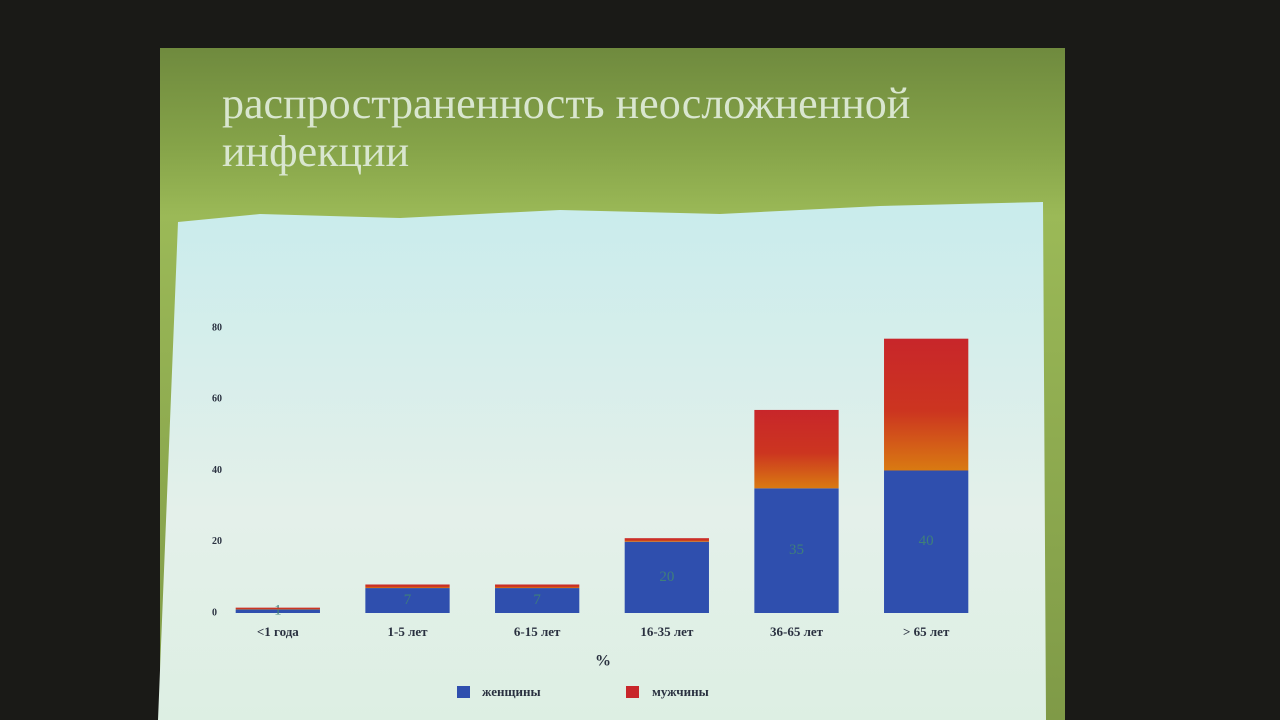 This screenshot has width=1280, height=720. What do you see at coordinates (217, 399) in the screenshot?
I see `y-tick-label: 60` at bounding box center [217, 399].